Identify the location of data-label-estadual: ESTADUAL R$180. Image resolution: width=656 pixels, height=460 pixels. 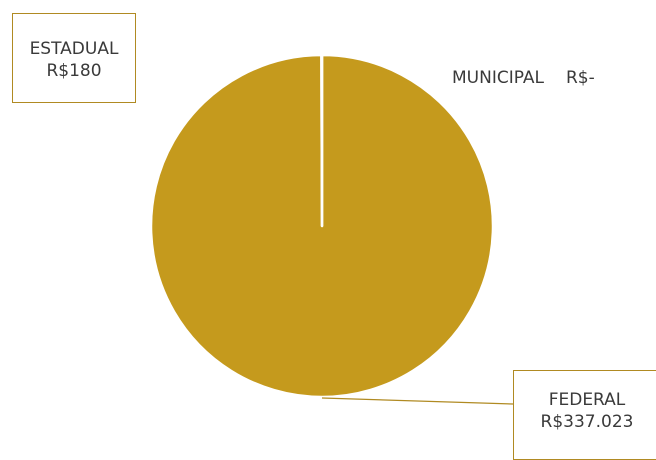
(74, 58).